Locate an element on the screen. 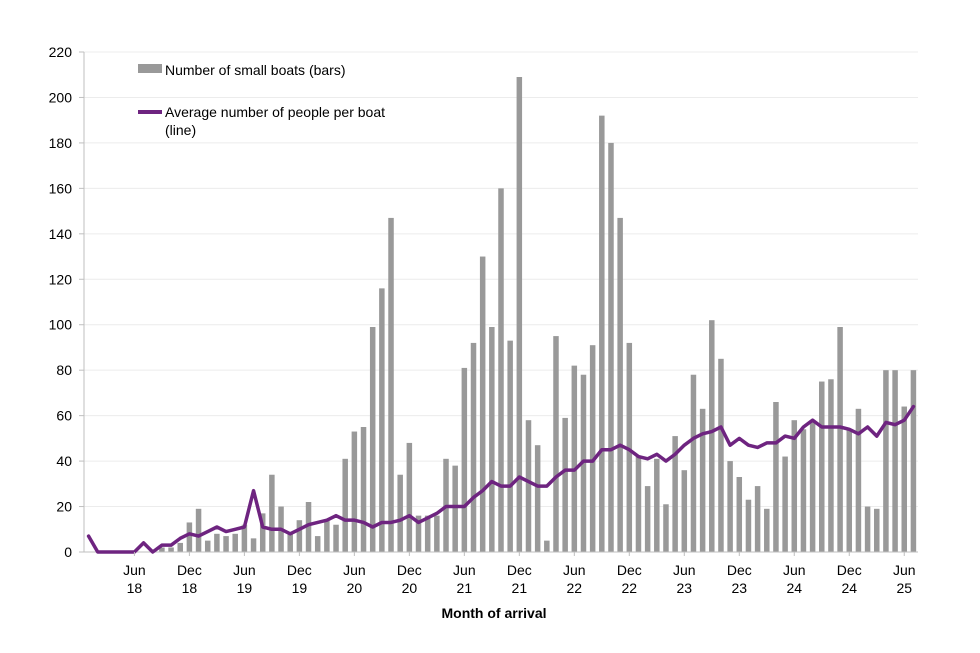  legend-line-label: Average number of people per boat is located at coordinates (275, 112).